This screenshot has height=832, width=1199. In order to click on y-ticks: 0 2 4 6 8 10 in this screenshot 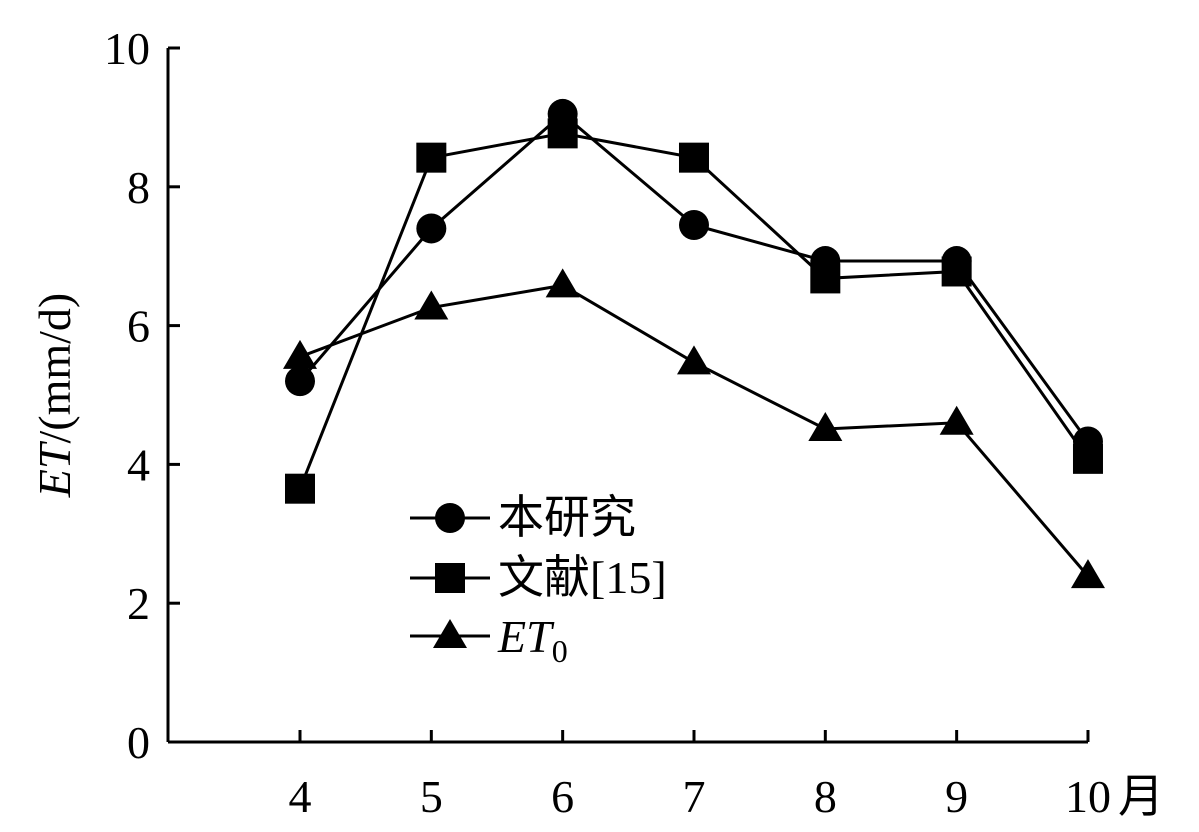, I will do `click(142, 395)`.